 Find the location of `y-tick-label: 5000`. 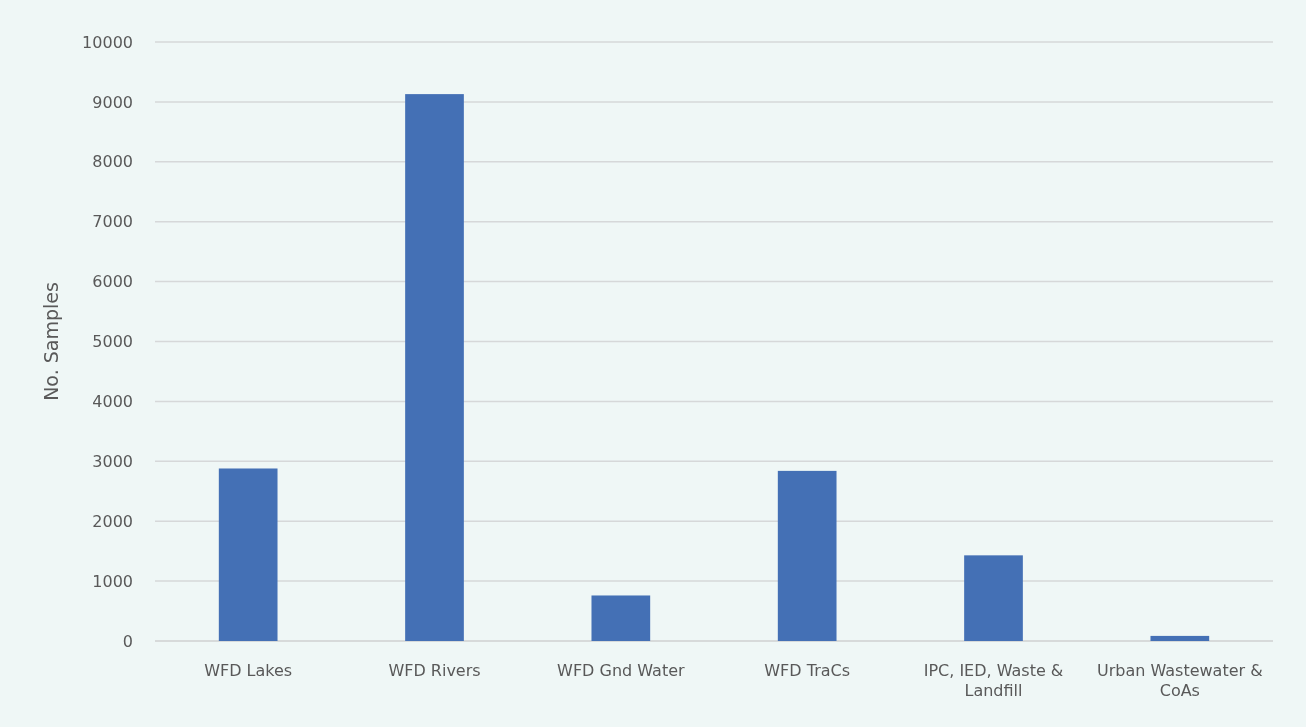

y-tick-label: 5000 is located at coordinates (112, 342).